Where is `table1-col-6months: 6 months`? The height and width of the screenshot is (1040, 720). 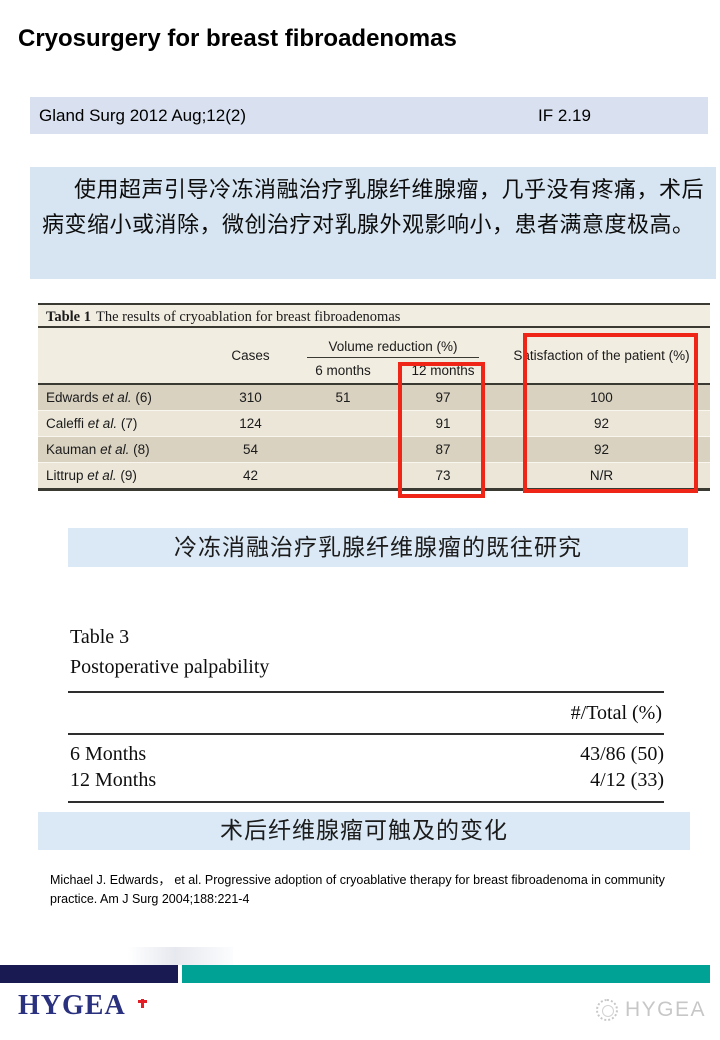 table1-col-6months: 6 months is located at coordinates (343, 370).